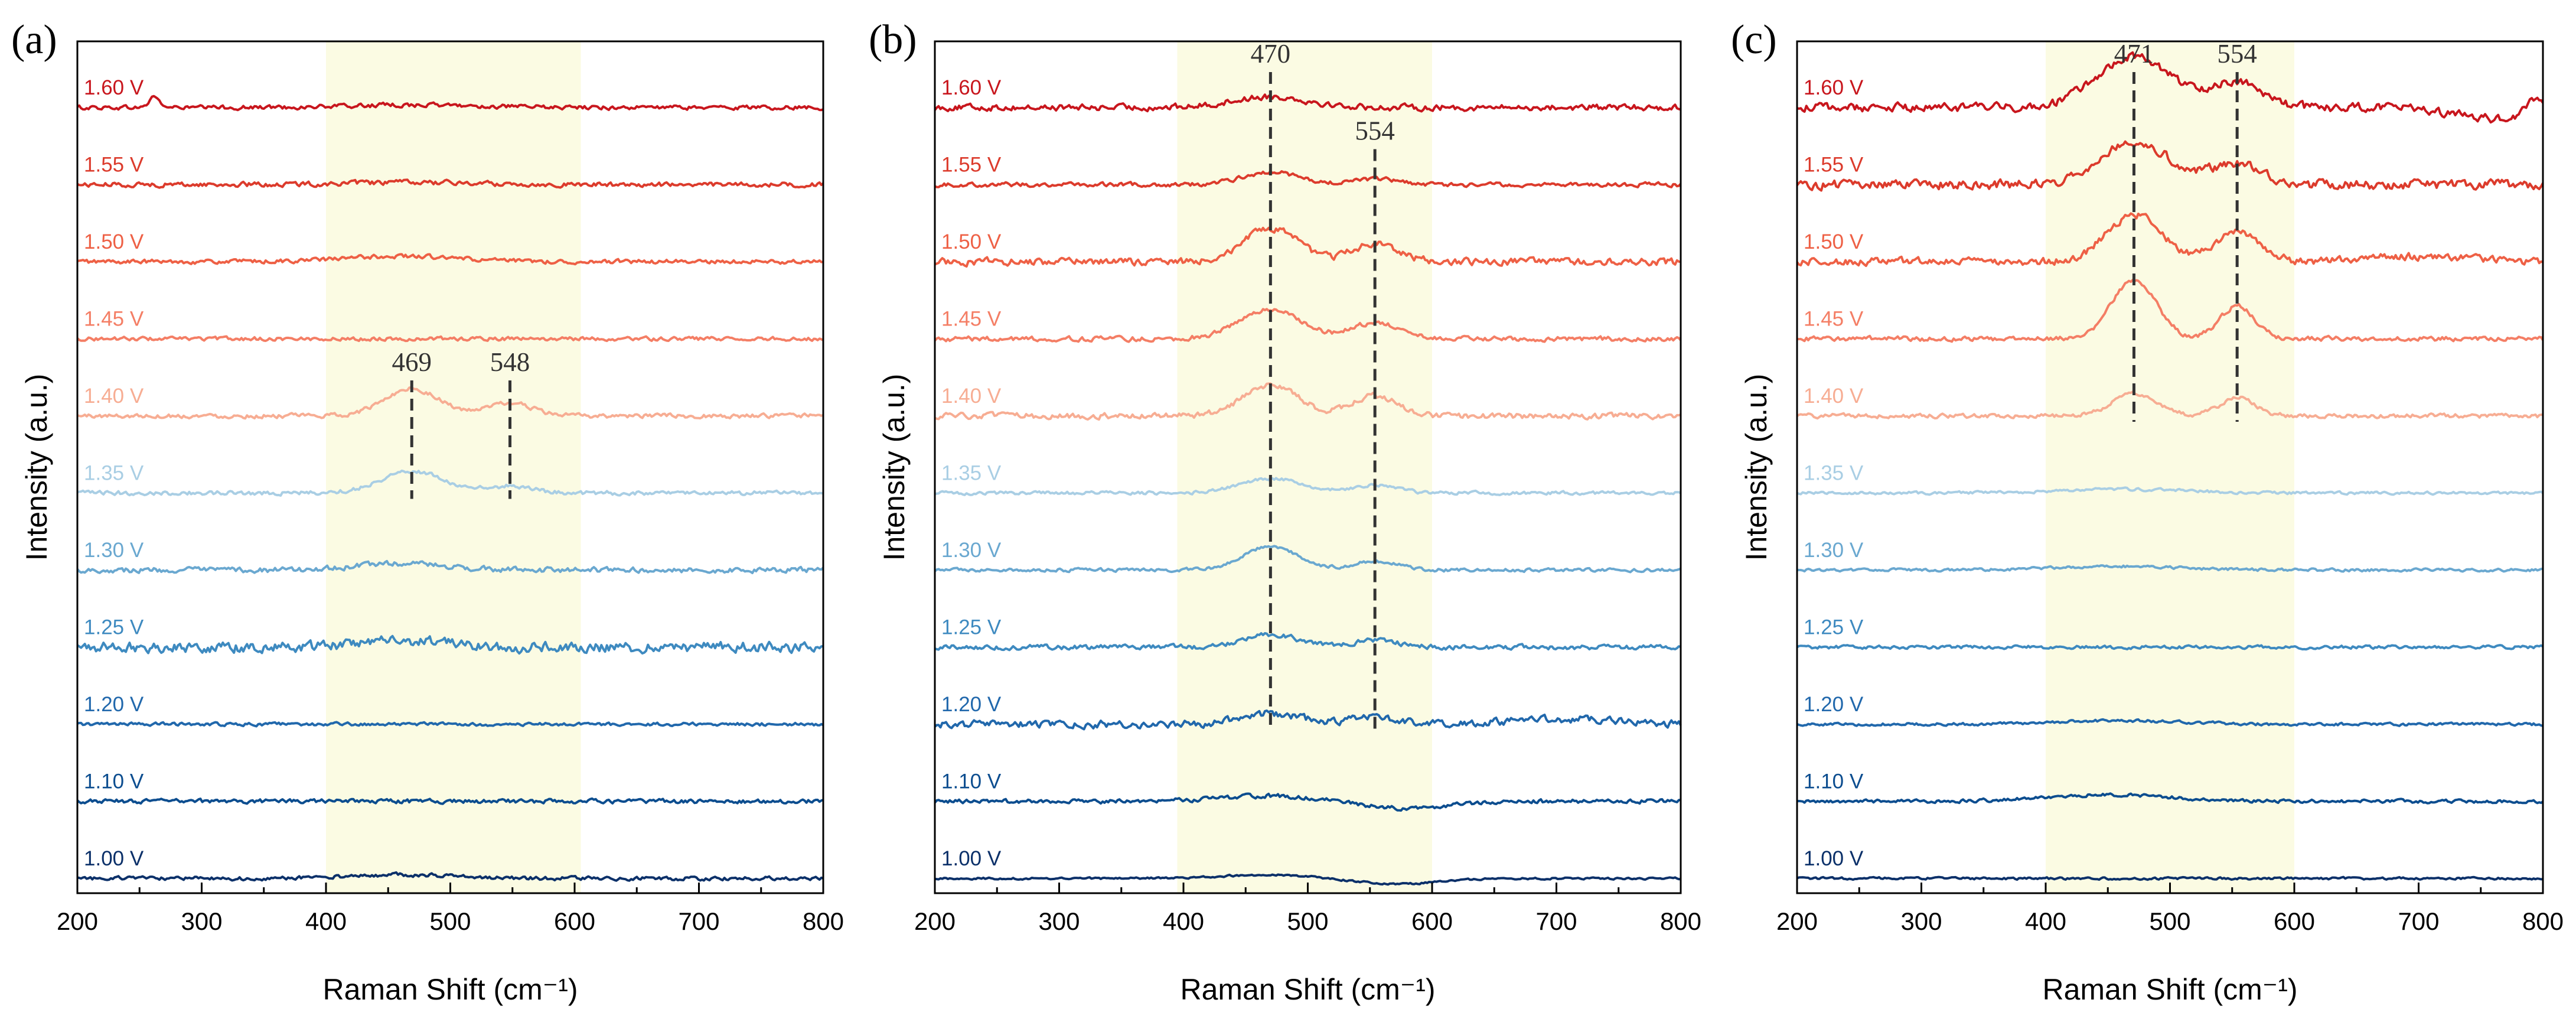 This screenshot has height=1032, width=2576. Describe the element at coordinates (510, 362) in the screenshot. I see `peak-label: 548` at that location.